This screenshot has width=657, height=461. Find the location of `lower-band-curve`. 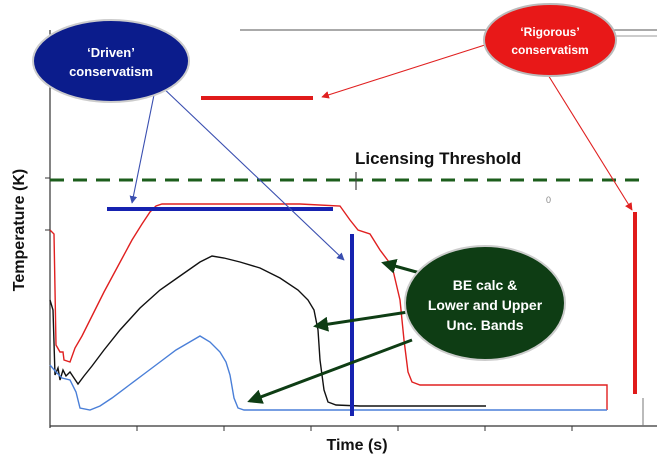

lower-band-curve is located at coordinates (328, 373).